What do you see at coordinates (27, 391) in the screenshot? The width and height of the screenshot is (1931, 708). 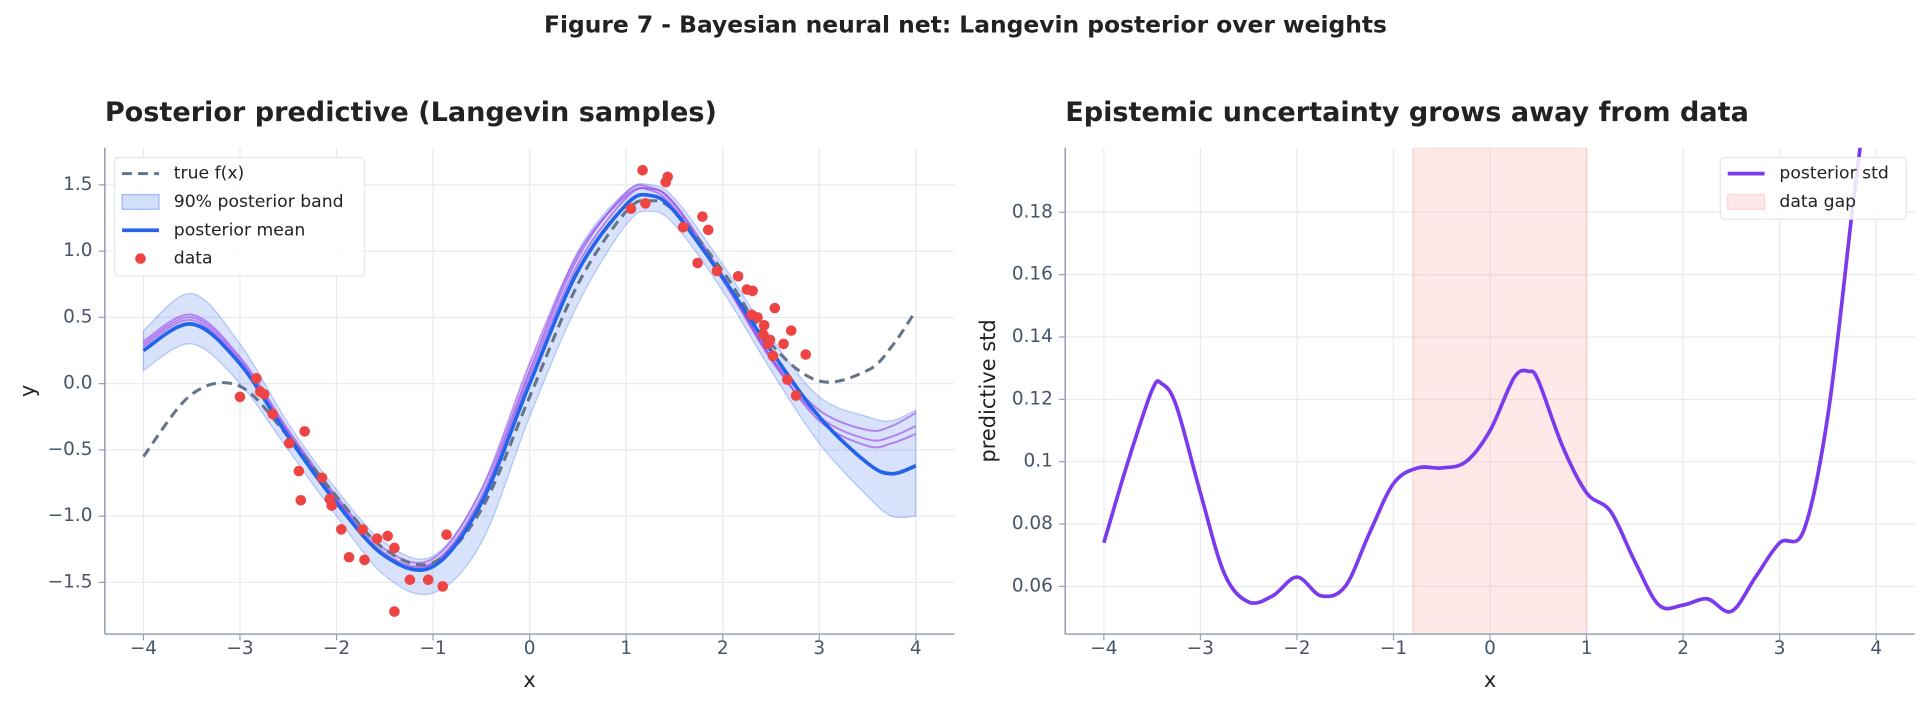 I see `y-axis-label: y` at bounding box center [27, 391].